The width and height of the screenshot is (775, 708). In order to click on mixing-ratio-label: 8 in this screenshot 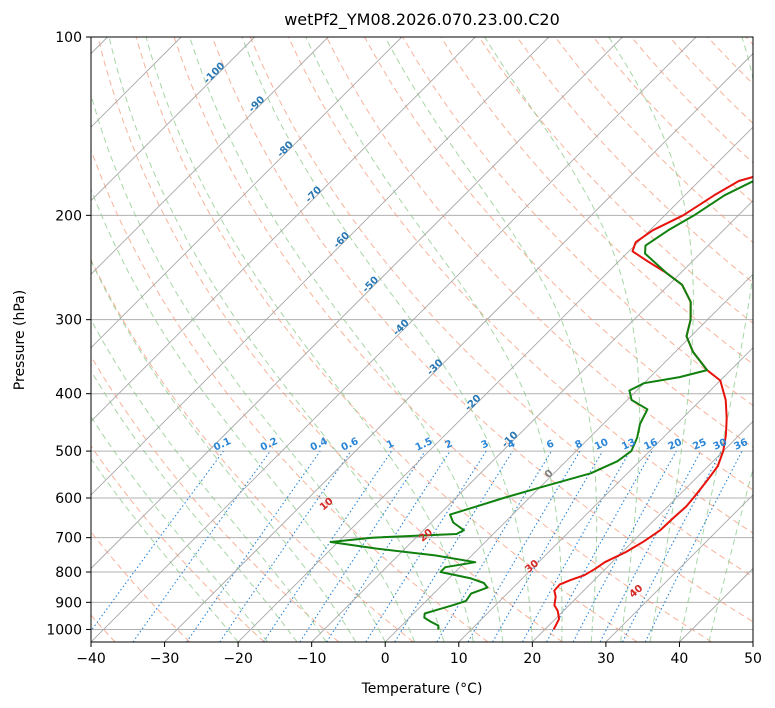, I will do `click(578, 444)`.